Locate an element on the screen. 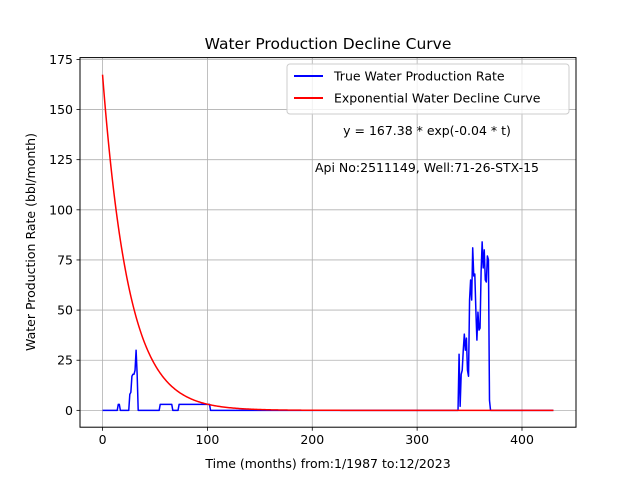 This screenshot has height=480, width=640. y-tick-label: 0 is located at coordinates (69, 410).